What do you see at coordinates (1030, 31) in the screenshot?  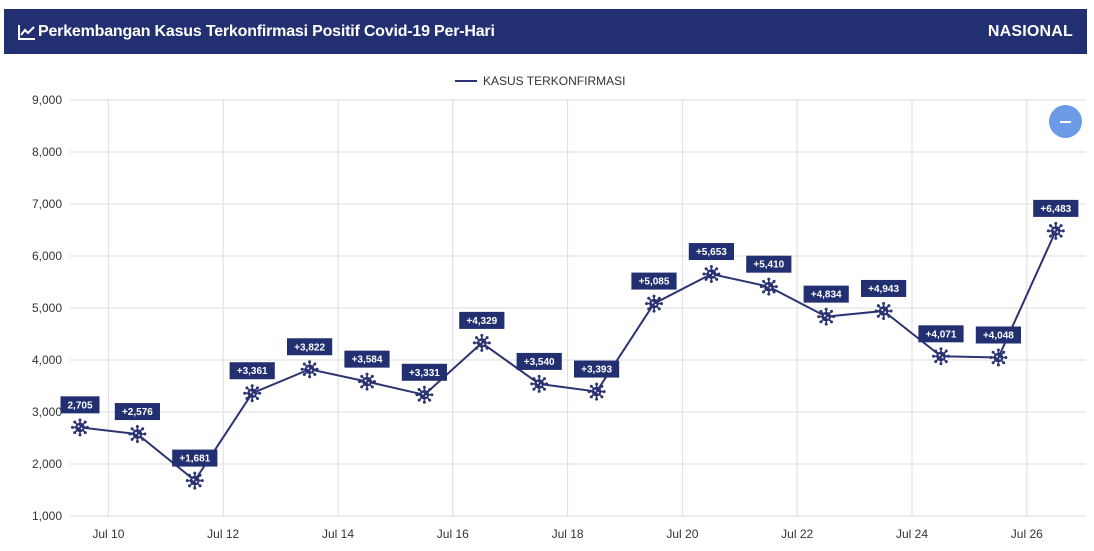 I see `region-label: NASIONAL` at bounding box center [1030, 31].